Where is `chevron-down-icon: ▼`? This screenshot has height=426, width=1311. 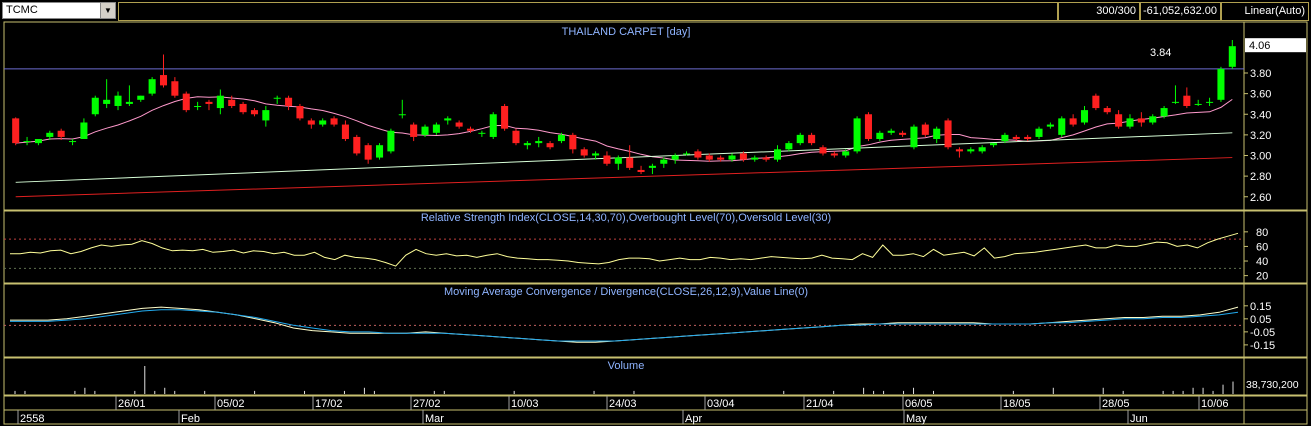 chevron-down-icon: ▼ is located at coordinates (107, 10).